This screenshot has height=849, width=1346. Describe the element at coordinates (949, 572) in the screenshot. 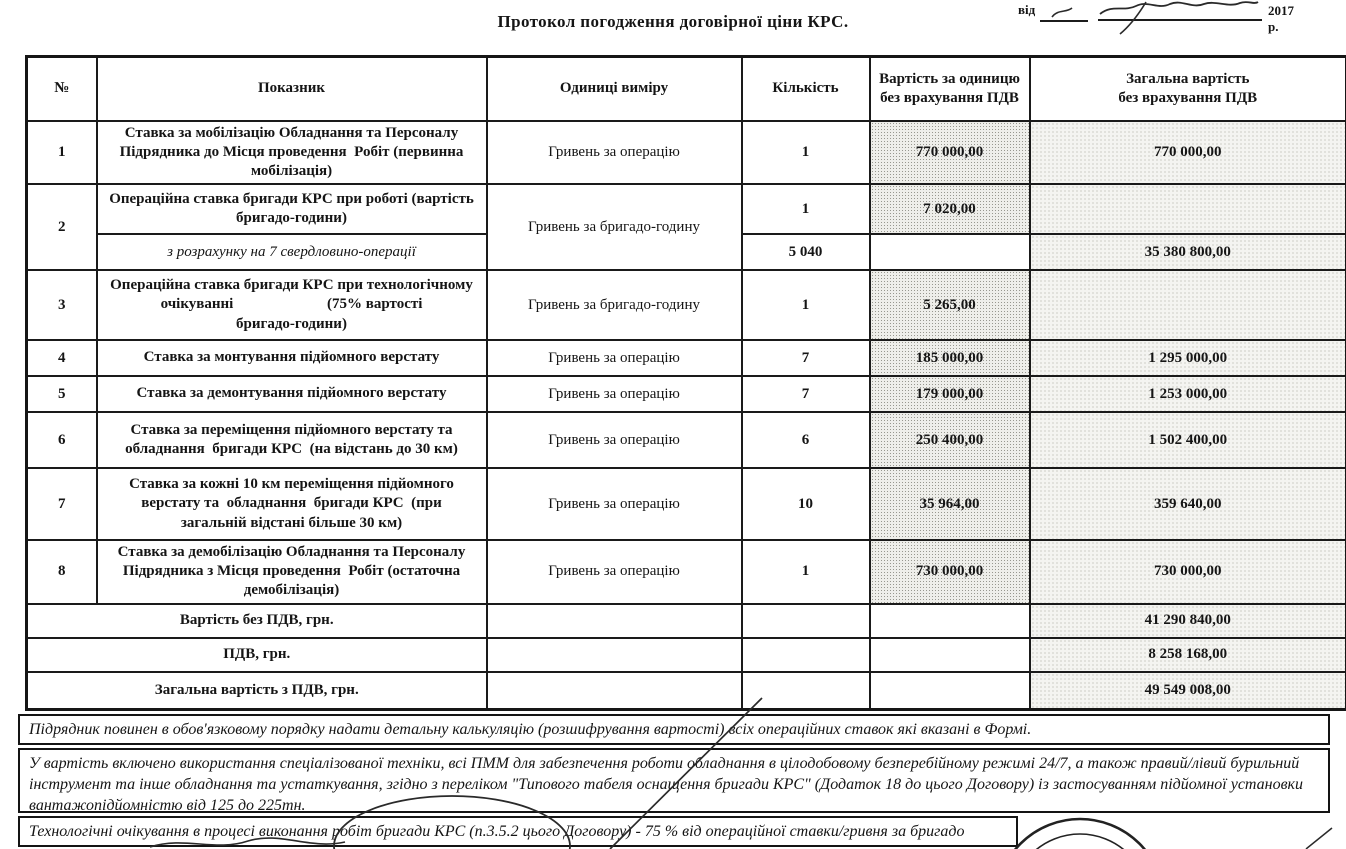

I see `cell-unit-cost: 730 000,00` at that location.